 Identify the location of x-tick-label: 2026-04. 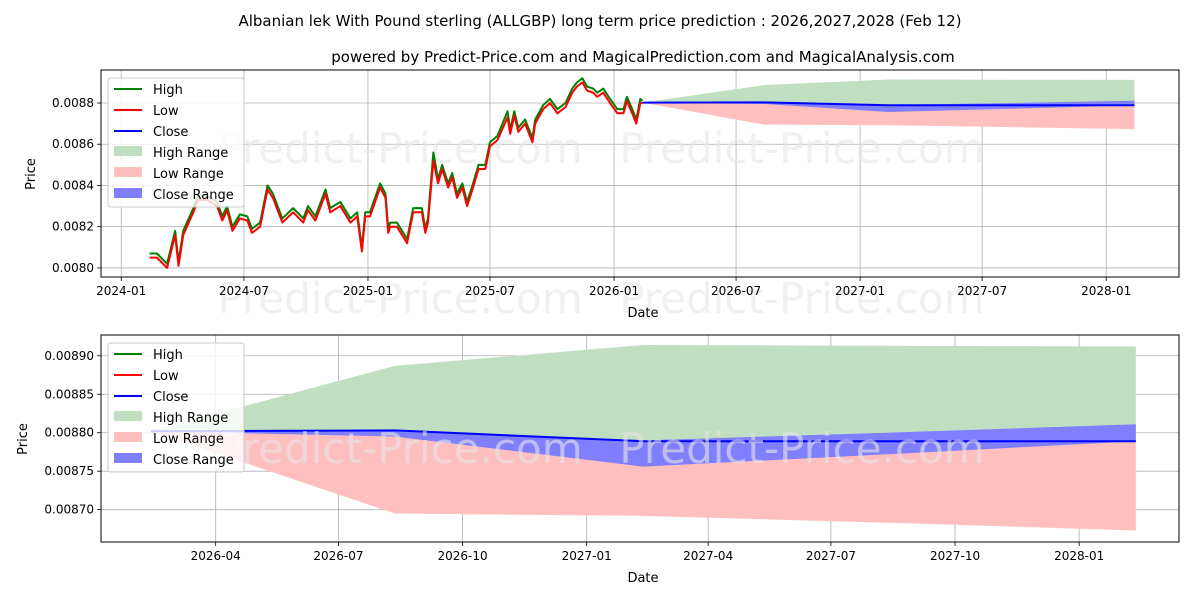
(216, 556).